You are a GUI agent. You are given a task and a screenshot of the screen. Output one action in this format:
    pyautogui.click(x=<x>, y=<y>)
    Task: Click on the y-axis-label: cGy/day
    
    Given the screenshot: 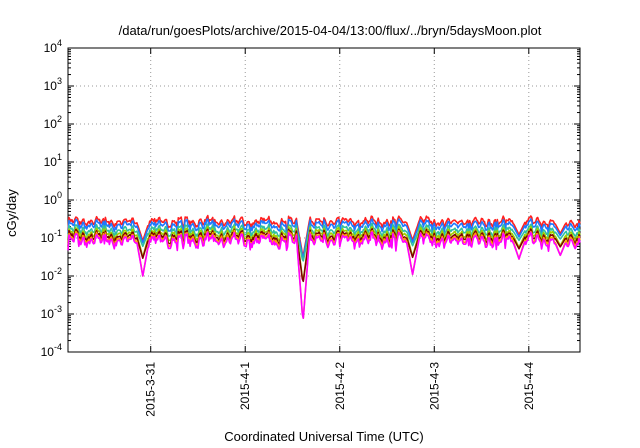 What is the action you would take?
    pyautogui.click(x=11, y=213)
    